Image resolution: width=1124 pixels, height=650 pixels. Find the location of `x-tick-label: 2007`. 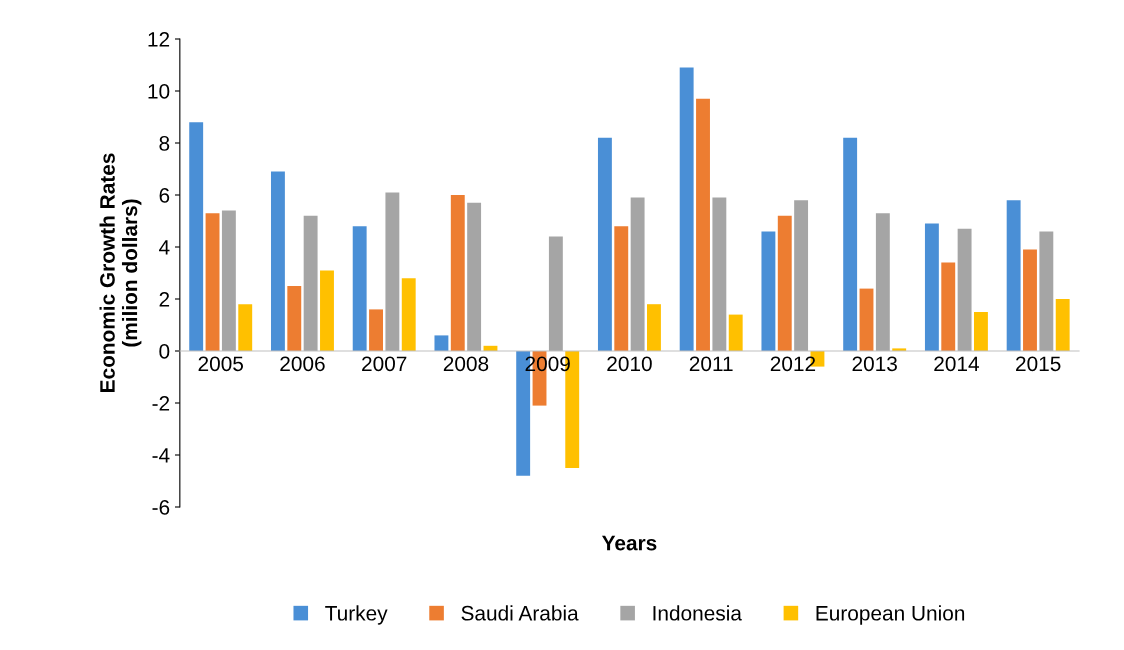

x-tick-label: 2007 is located at coordinates (384, 364).